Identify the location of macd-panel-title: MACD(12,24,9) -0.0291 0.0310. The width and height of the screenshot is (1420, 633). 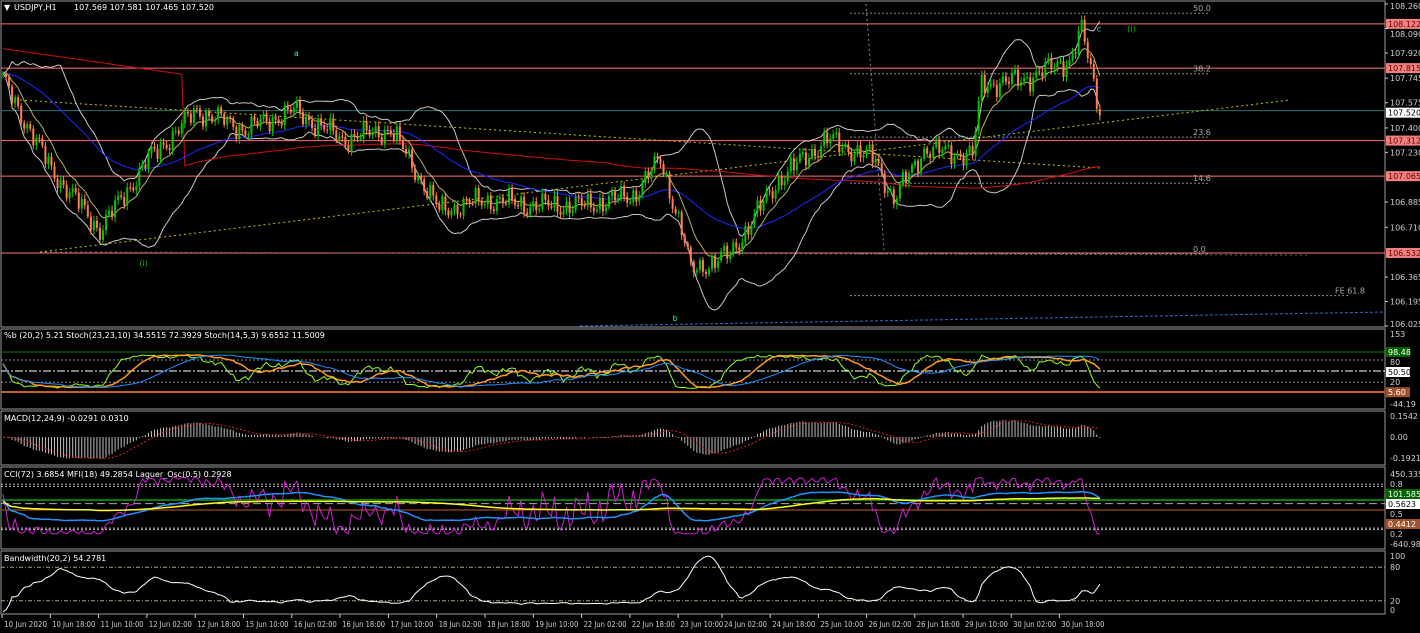
(66, 418).